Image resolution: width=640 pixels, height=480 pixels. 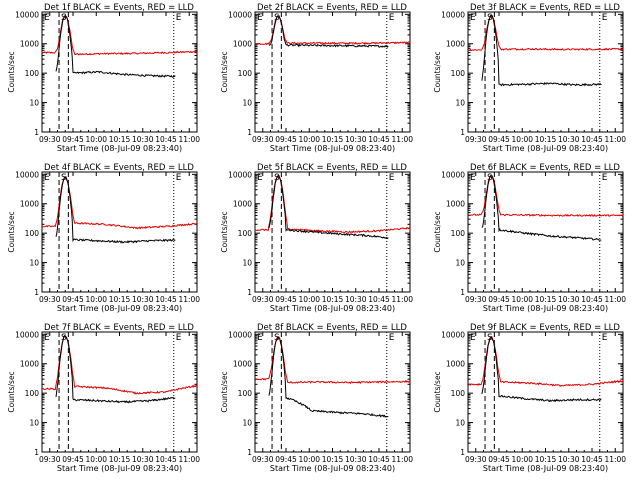 What do you see at coordinates (64, 338) in the screenshot?
I see `marker-label-s: S` at bounding box center [64, 338].